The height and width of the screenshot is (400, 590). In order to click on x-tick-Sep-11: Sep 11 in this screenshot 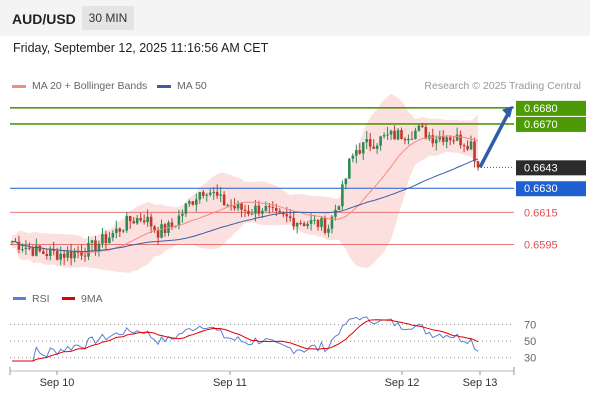, I will do `click(230, 383)`.